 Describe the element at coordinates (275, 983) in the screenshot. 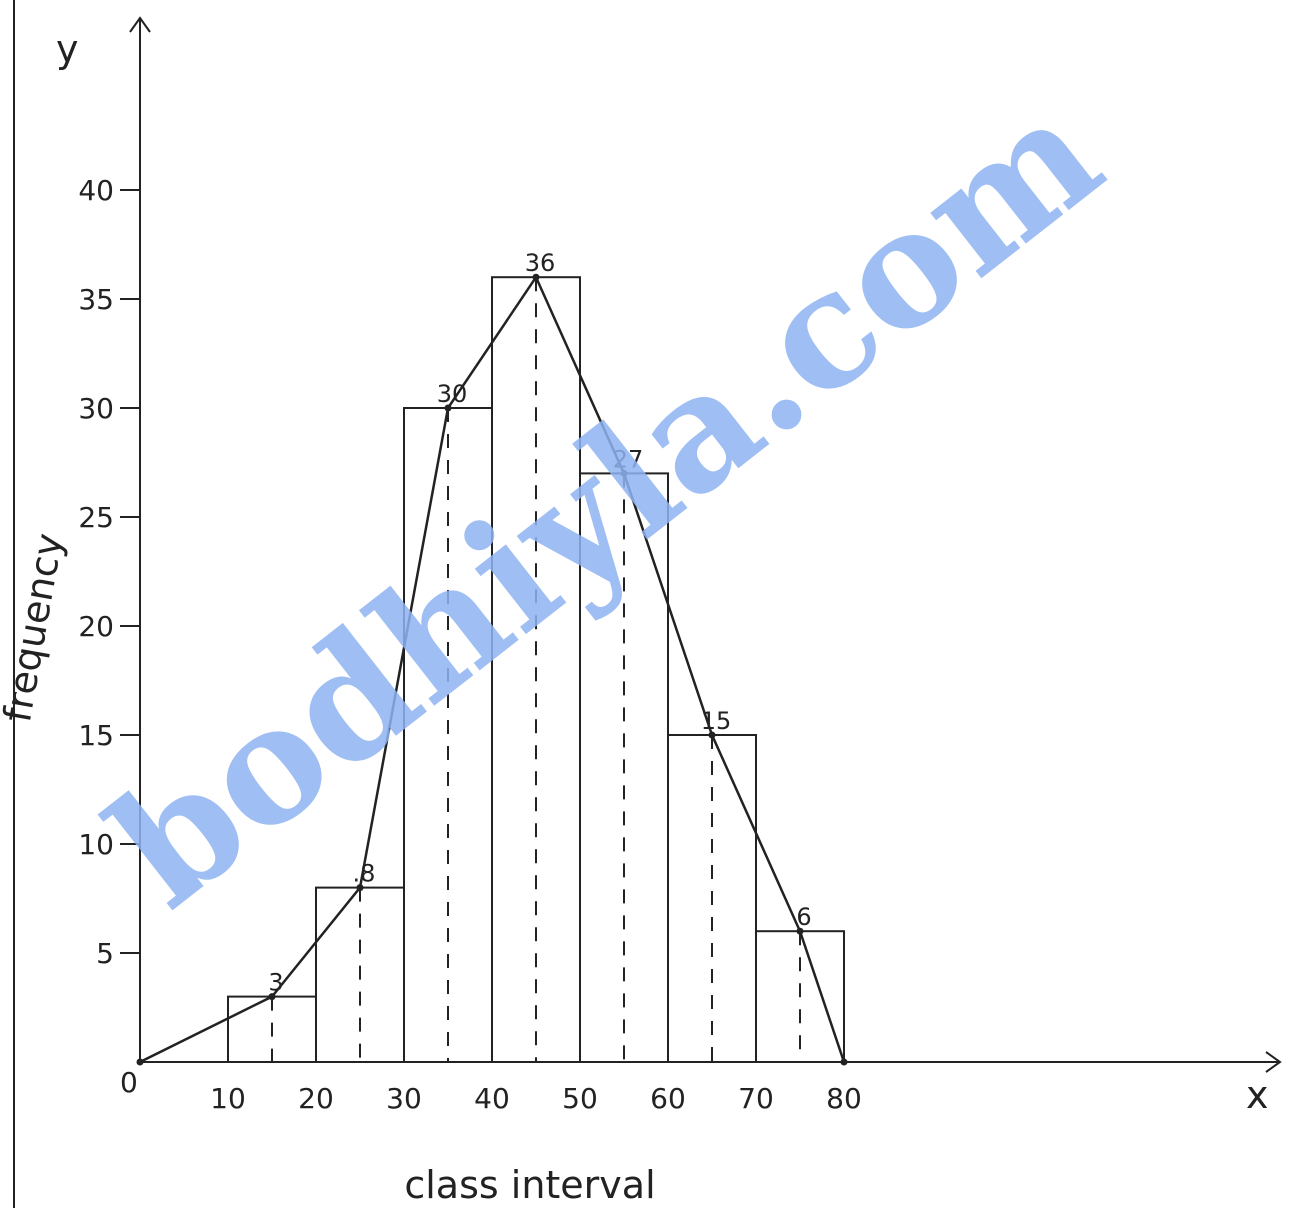

I see `bar-value-label: 3` at that location.